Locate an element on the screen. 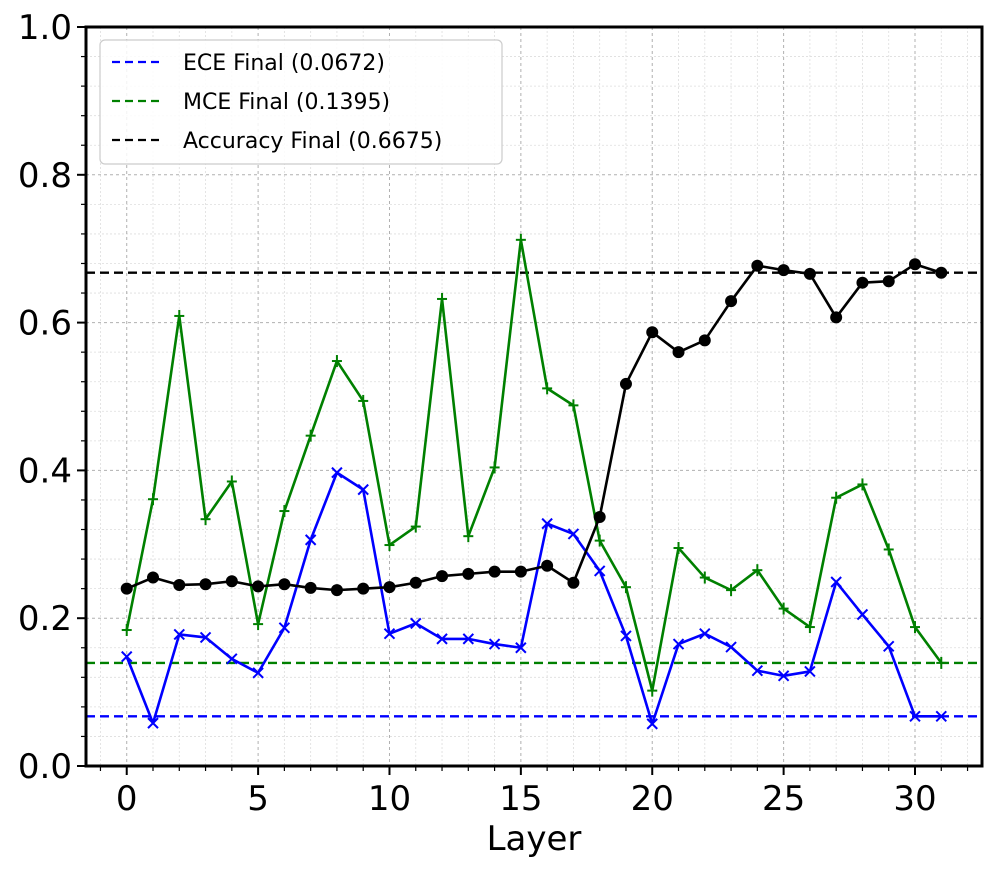 The height and width of the screenshot is (872, 996). y-tick-label: 0.6 is located at coordinates (45, 324).